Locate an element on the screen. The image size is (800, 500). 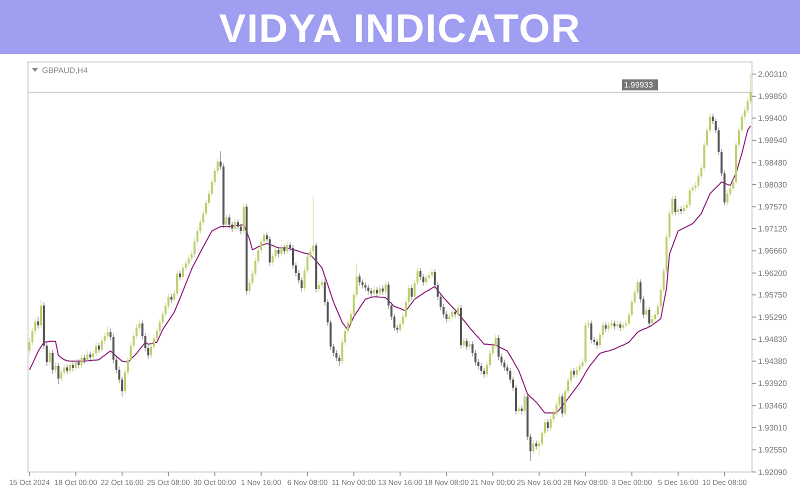
y-tick-label: 1.99400 is located at coordinates (773, 118).